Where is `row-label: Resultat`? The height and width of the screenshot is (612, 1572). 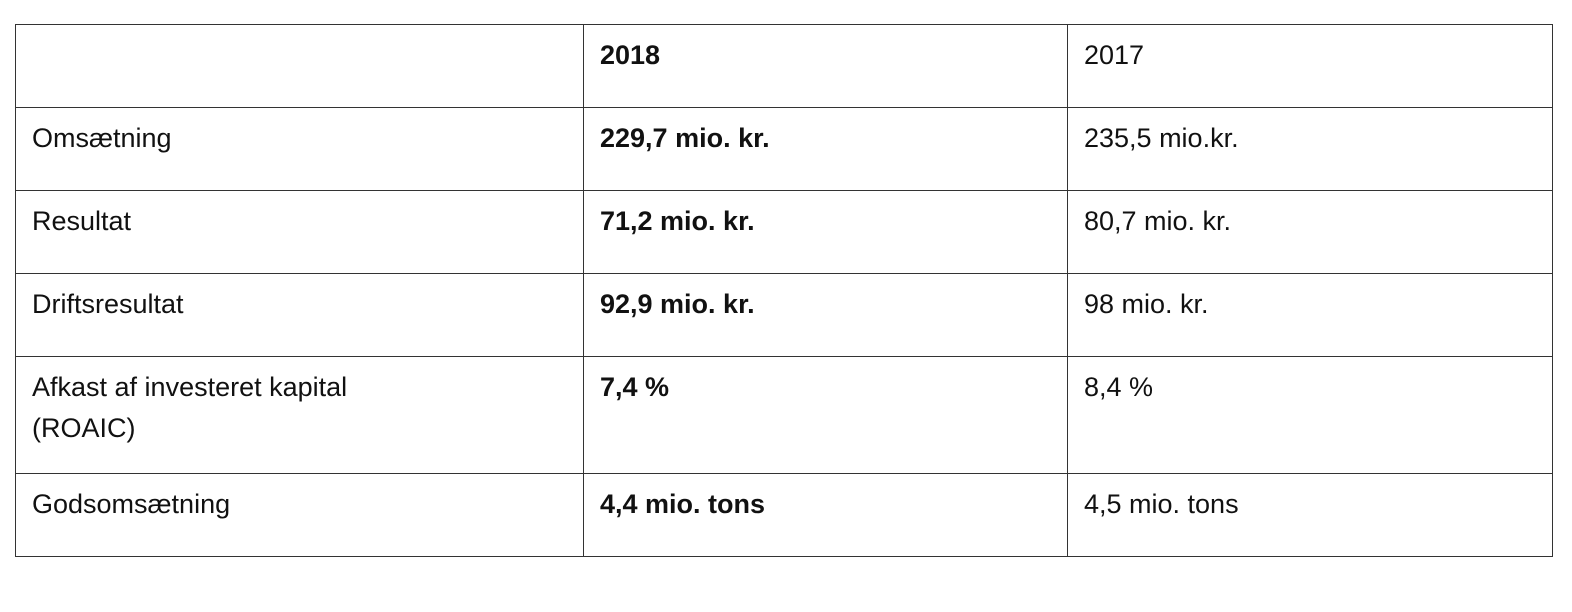
row-label: Resultat is located at coordinates (82, 221).